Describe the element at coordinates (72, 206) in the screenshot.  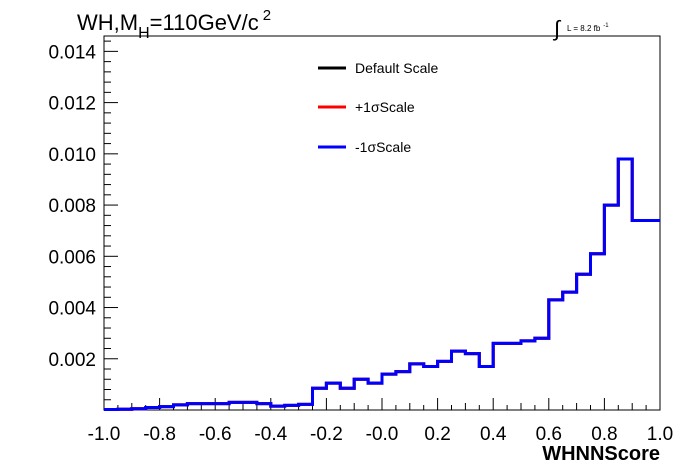
I see `y-tick-label: 0.008` at that location.